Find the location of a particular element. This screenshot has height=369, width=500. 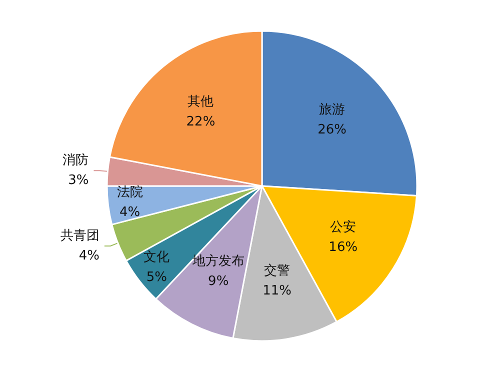

data-label: 11% is located at coordinates (277, 290).